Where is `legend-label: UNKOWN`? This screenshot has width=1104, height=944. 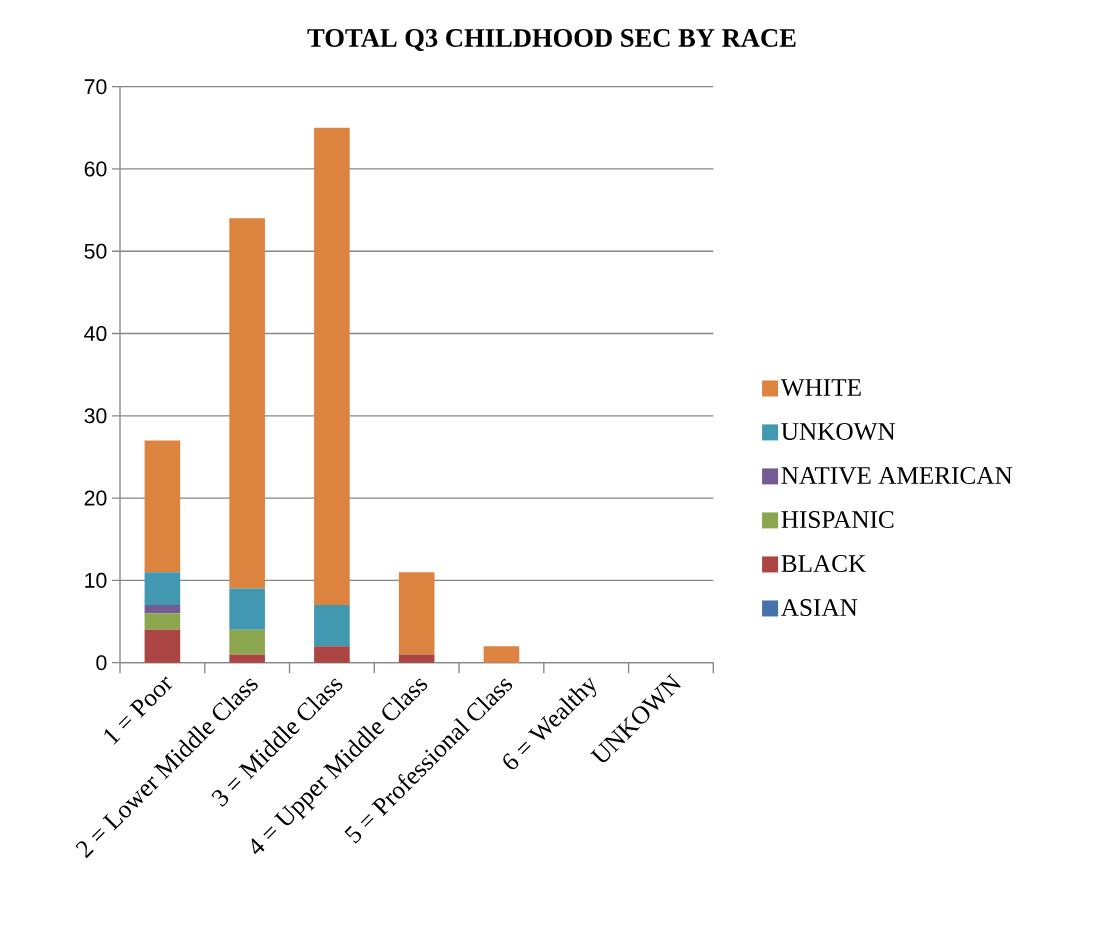 legend-label: UNKOWN is located at coordinates (838, 432).